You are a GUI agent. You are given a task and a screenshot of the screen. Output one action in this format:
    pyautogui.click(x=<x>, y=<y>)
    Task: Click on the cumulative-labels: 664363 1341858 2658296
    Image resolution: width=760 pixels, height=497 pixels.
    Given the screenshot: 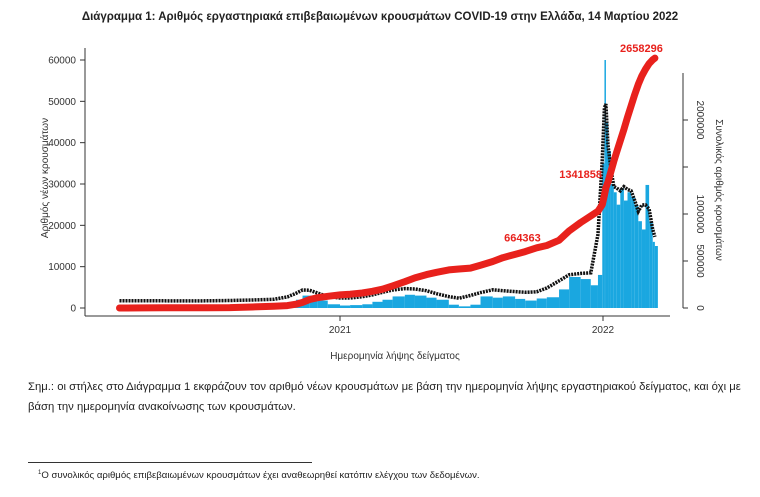 What is the action you would take?
    pyautogui.click(x=583, y=143)
    